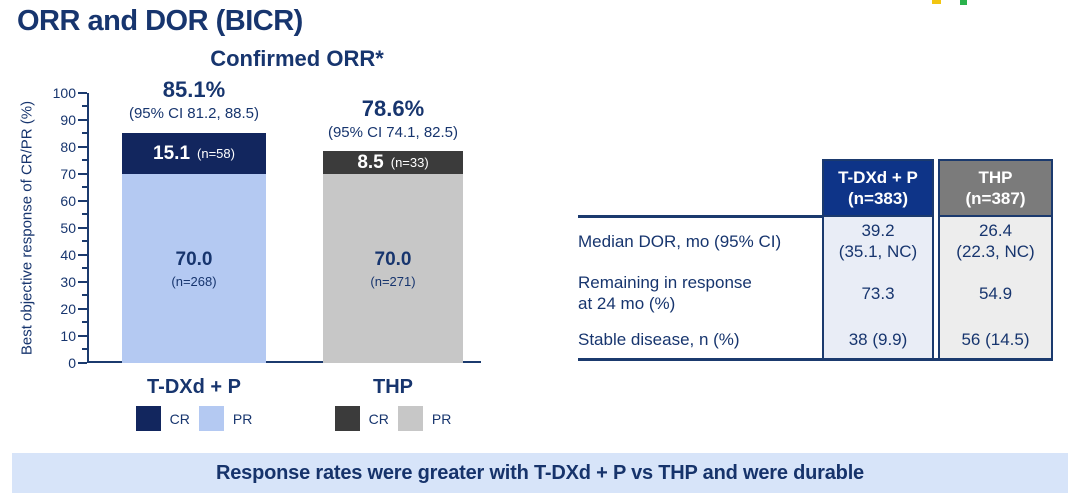 The image size is (1080, 502). I want to click on table-top-rule, so click(700, 216).